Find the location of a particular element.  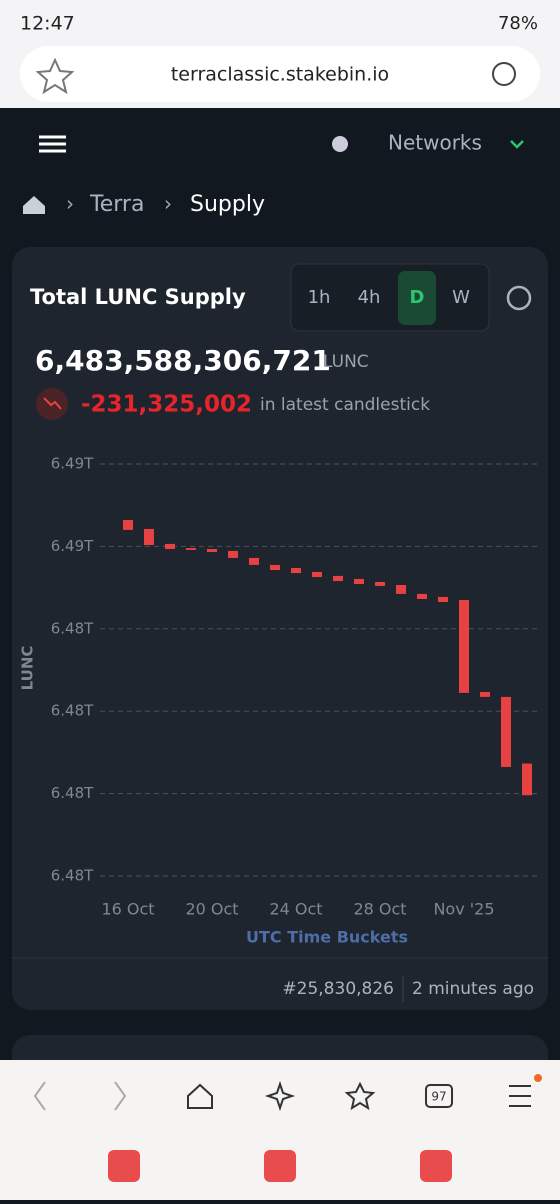

y-axis-label: LUNC is located at coordinates (28, 668).